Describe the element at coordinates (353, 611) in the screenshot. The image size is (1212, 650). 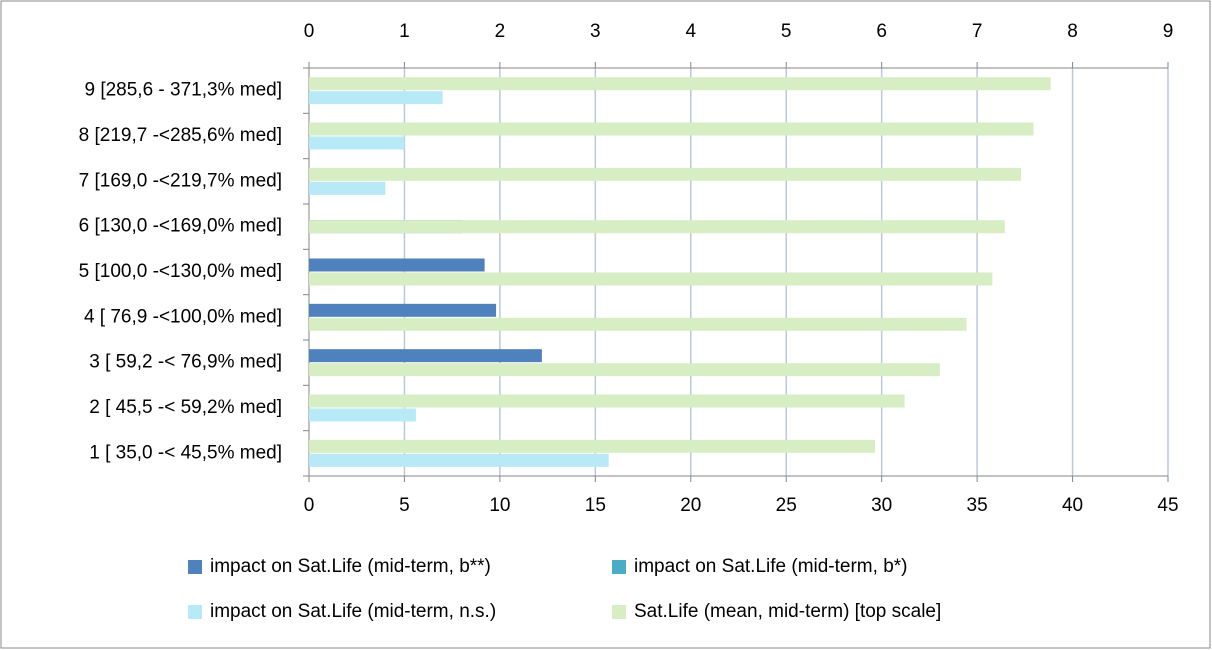
I see `legend-label: impact on Sat.Life (mid-term, n.s.)` at that location.